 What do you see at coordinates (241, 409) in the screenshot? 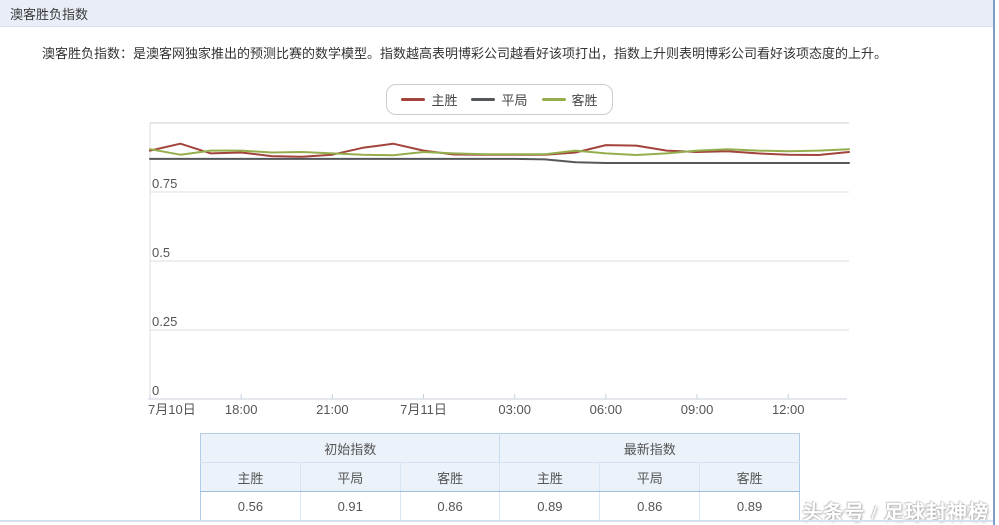
I see `x-axis-label-18:00: 18:00` at bounding box center [241, 409].